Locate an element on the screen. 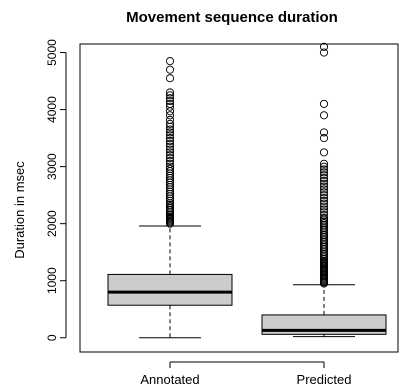 The image size is (404, 390). y-tick-label: 0 is located at coordinates (52, 337).